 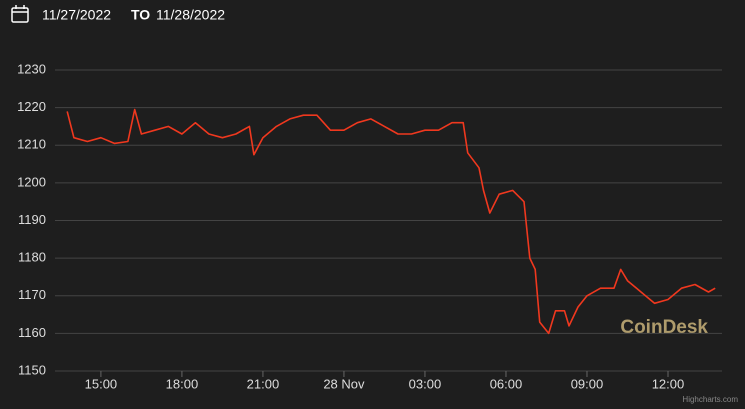 I want to click on y-tick-label: 1220, so click(x=31, y=106).